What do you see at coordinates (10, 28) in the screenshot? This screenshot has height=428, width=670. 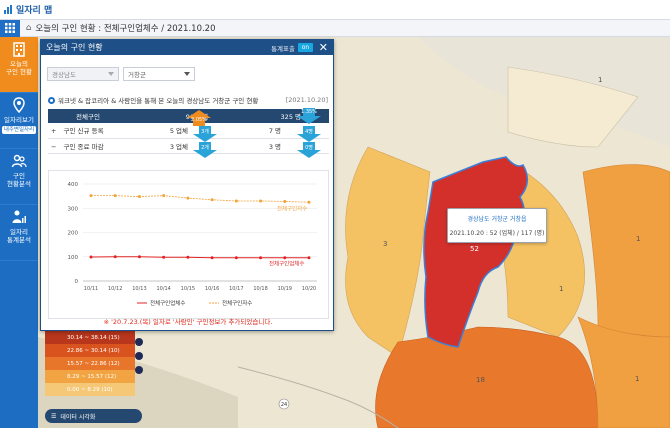 I see `grid-menu-button` at bounding box center [10, 28].